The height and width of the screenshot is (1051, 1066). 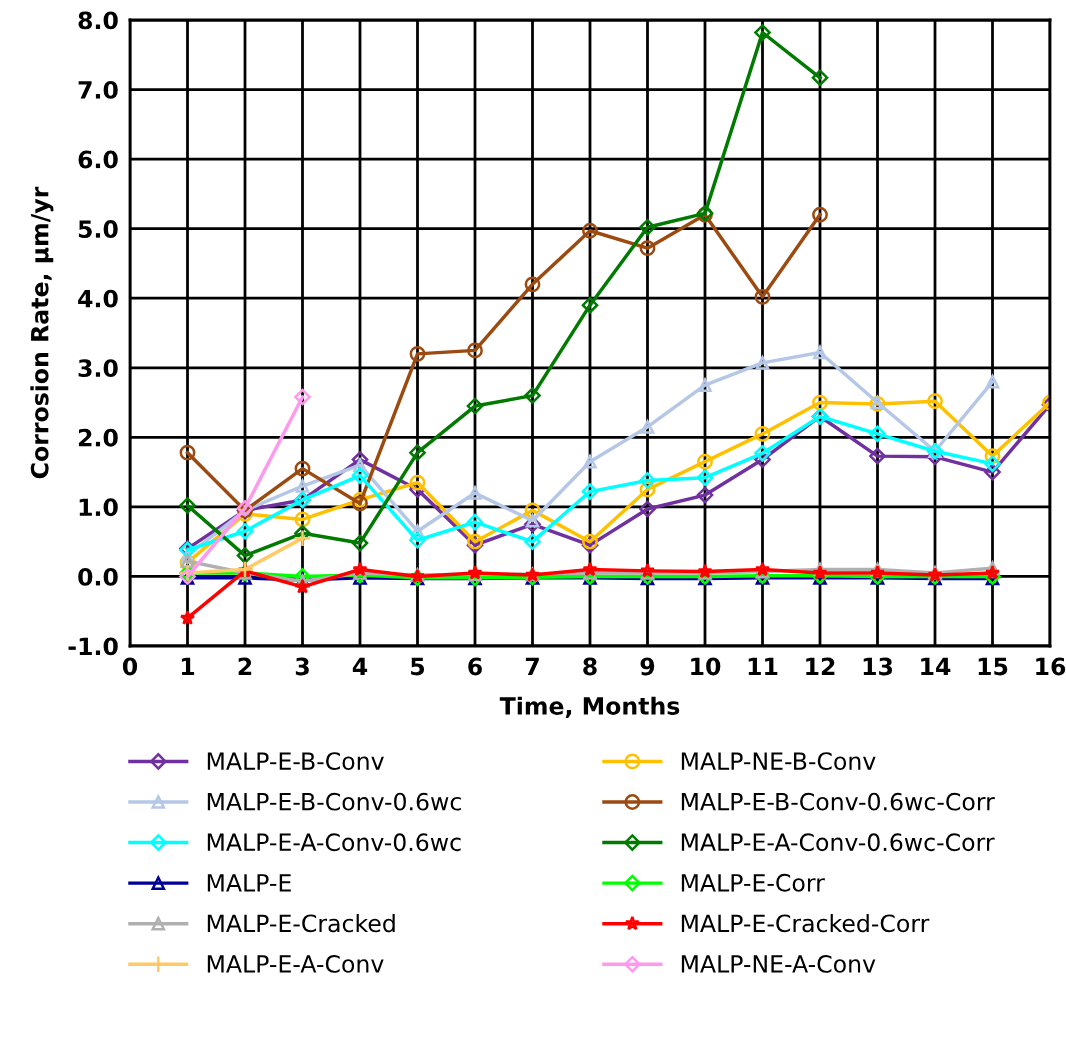 What do you see at coordinates (706, 666) in the screenshot?
I see `x-tick-label: 10` at bounding box center [706, 666].